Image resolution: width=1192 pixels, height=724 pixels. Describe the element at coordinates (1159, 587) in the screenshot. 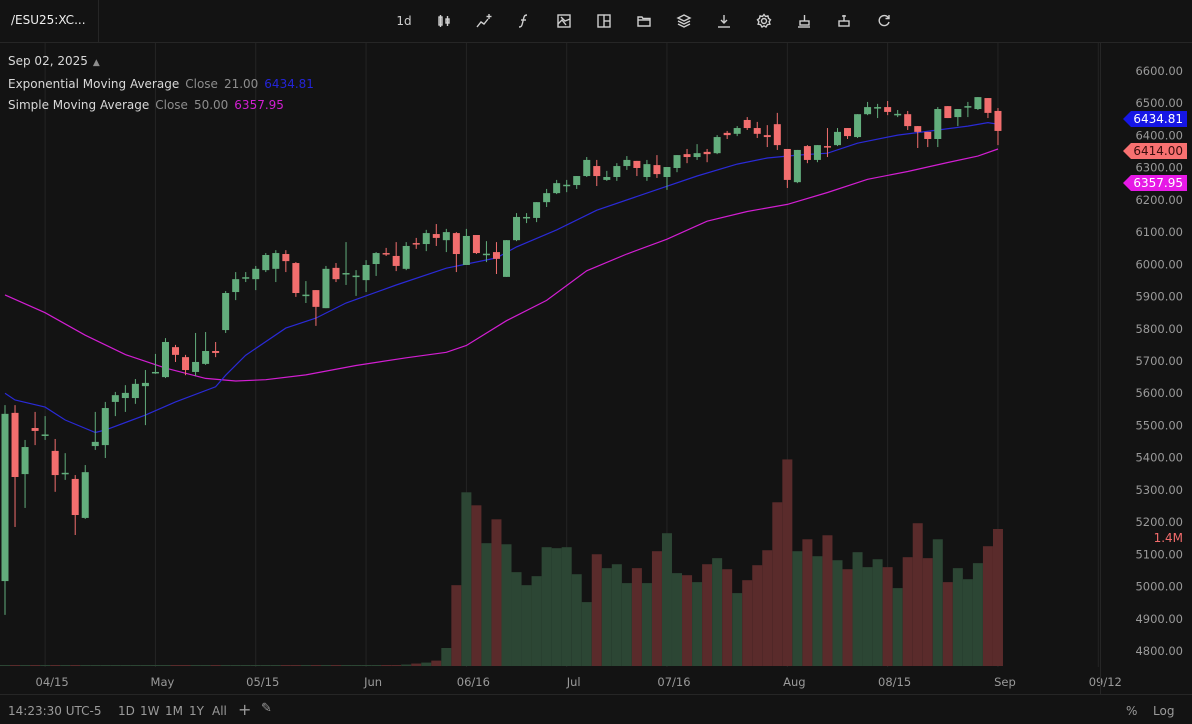

I see `y-tick-label: 5000.00` at that location.